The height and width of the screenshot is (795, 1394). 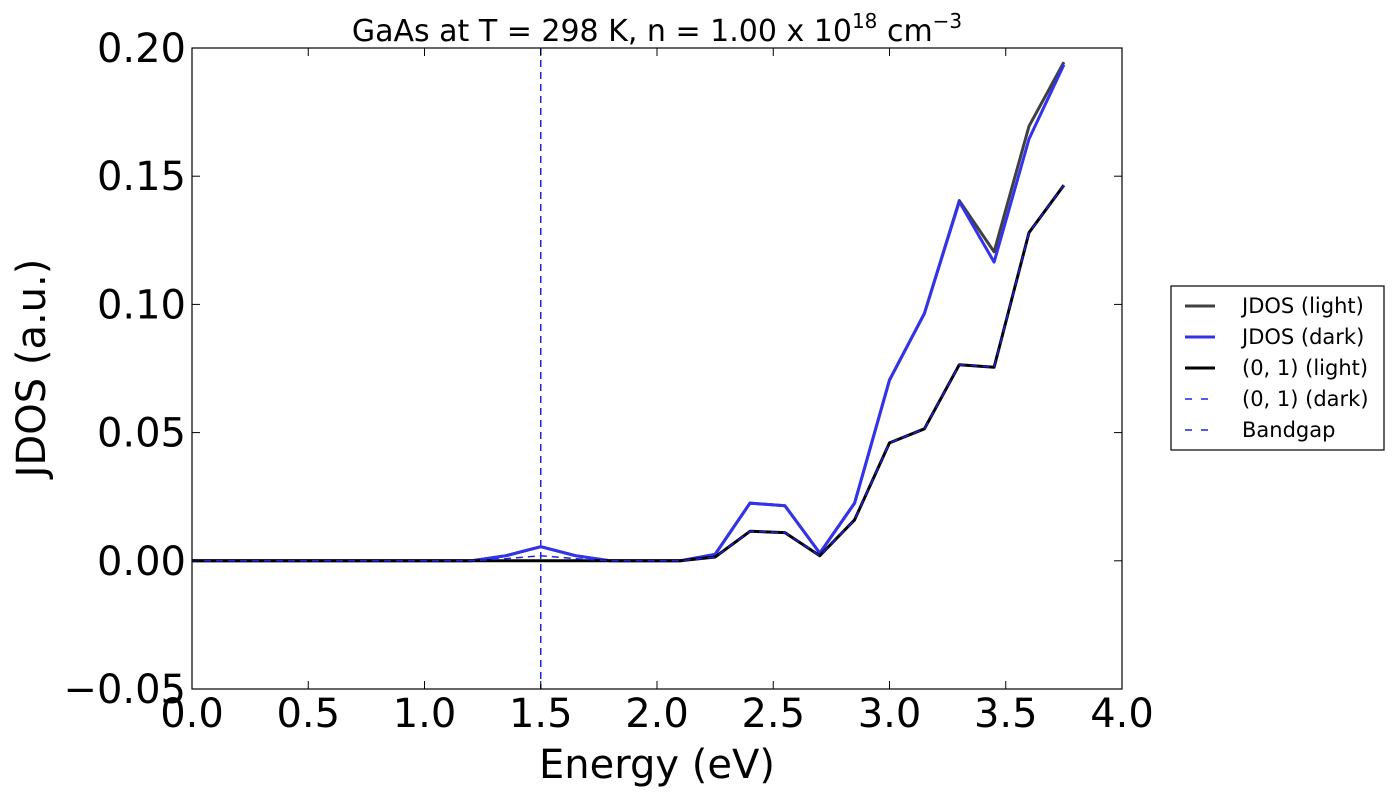 I want to click on y-tick-label: 0.00, so click(x=141, y=562).